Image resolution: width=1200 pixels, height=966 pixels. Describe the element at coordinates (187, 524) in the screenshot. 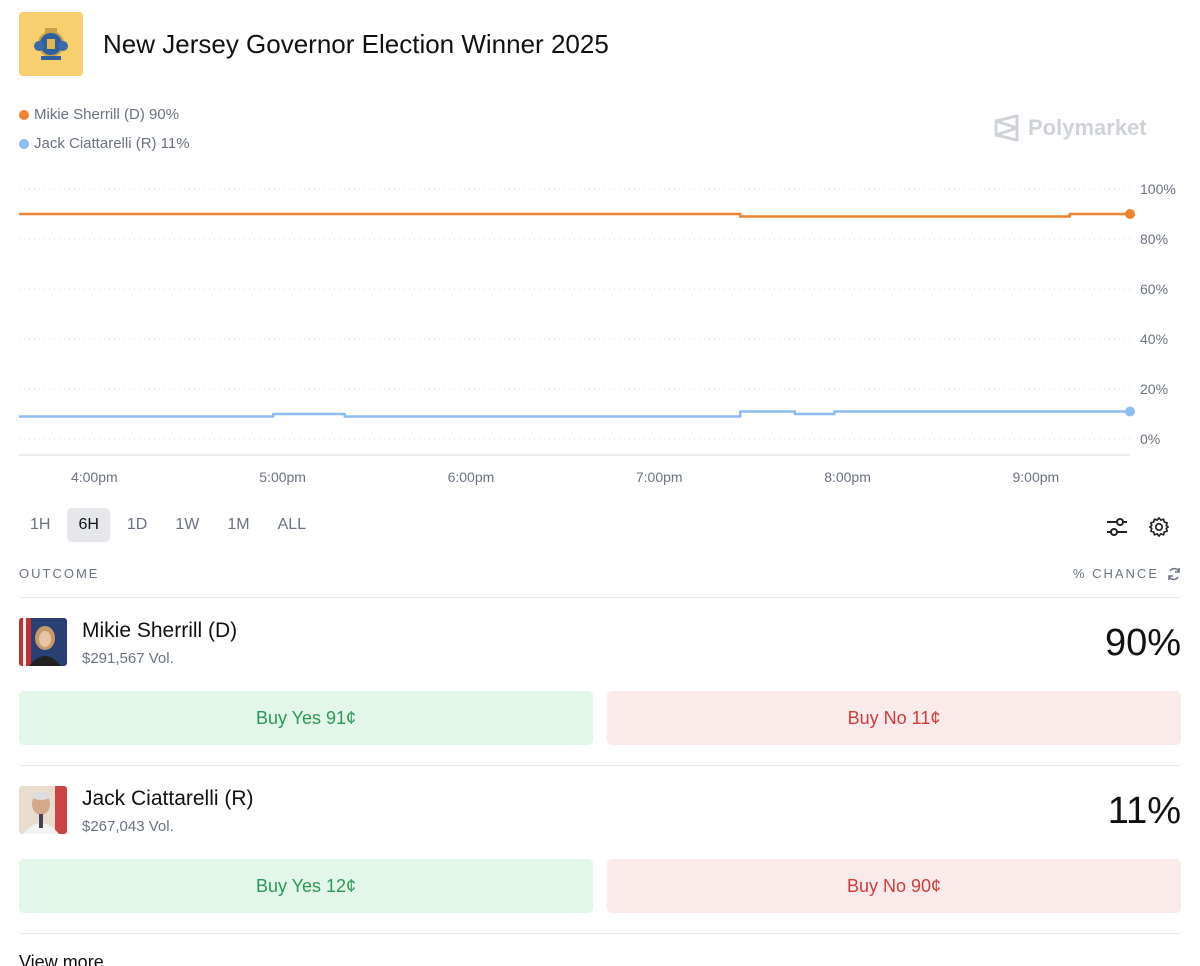

I see `range-1w-button: 1W` at that location.